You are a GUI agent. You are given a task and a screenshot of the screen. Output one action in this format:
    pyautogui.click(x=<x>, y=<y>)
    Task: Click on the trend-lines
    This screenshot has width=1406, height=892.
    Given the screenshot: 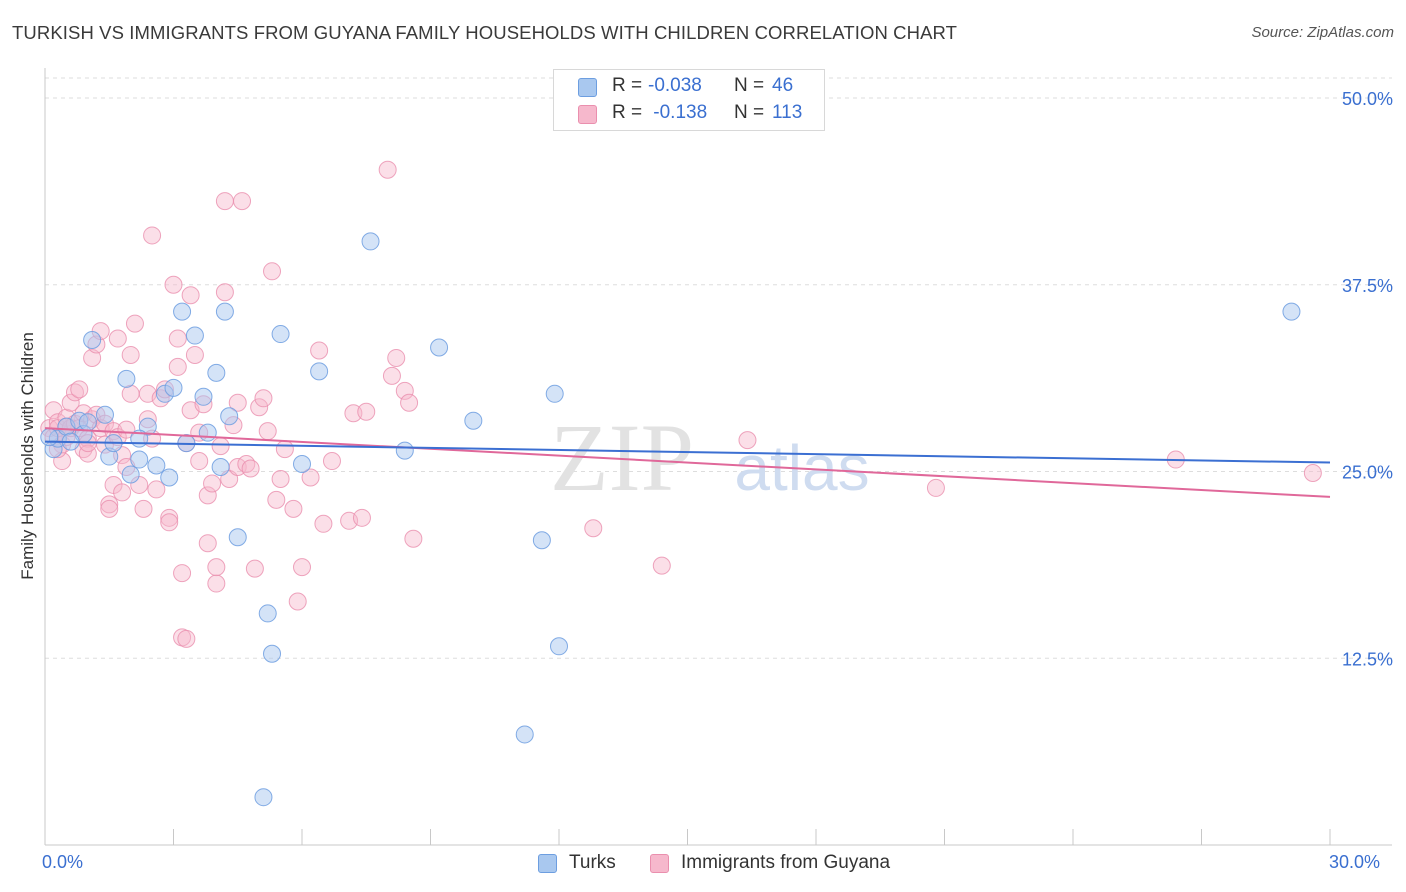 What is the action you would take?
    pyautogui.click(x=687, y=462)
    